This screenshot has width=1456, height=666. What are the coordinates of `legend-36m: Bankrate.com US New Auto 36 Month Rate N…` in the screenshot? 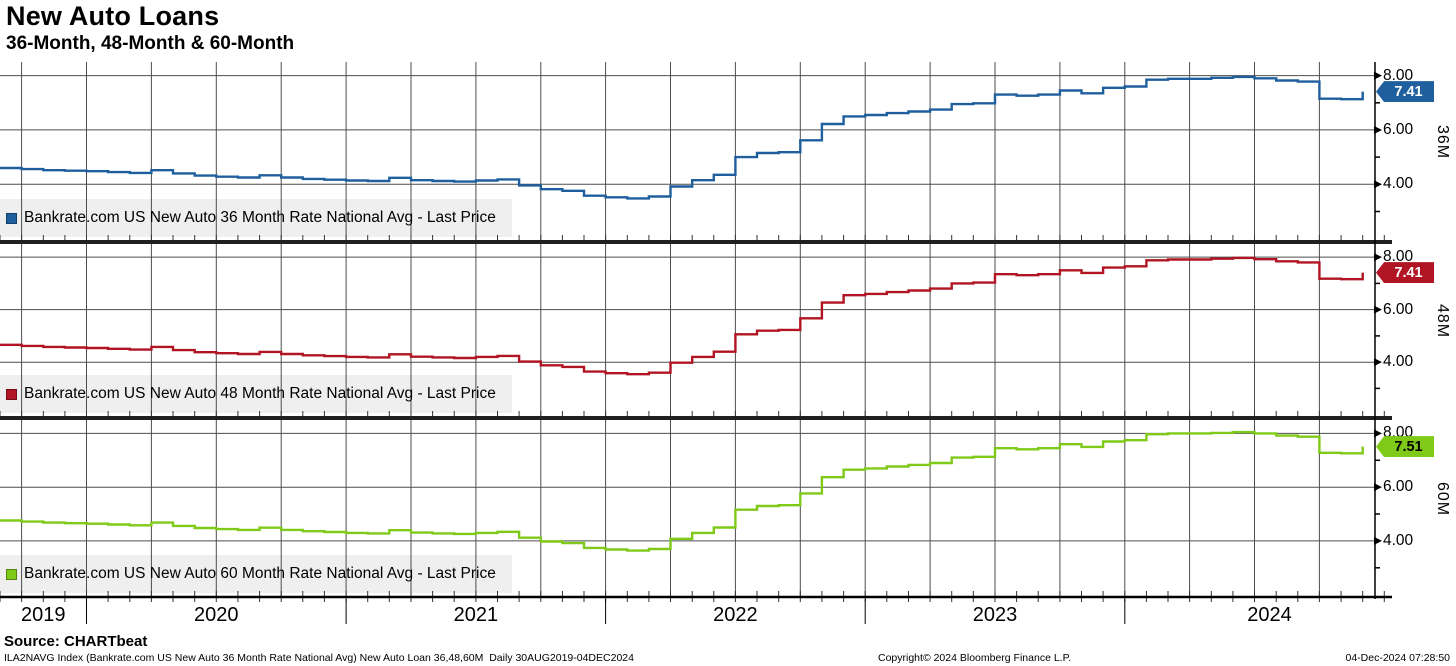 It's located at (251, 218).